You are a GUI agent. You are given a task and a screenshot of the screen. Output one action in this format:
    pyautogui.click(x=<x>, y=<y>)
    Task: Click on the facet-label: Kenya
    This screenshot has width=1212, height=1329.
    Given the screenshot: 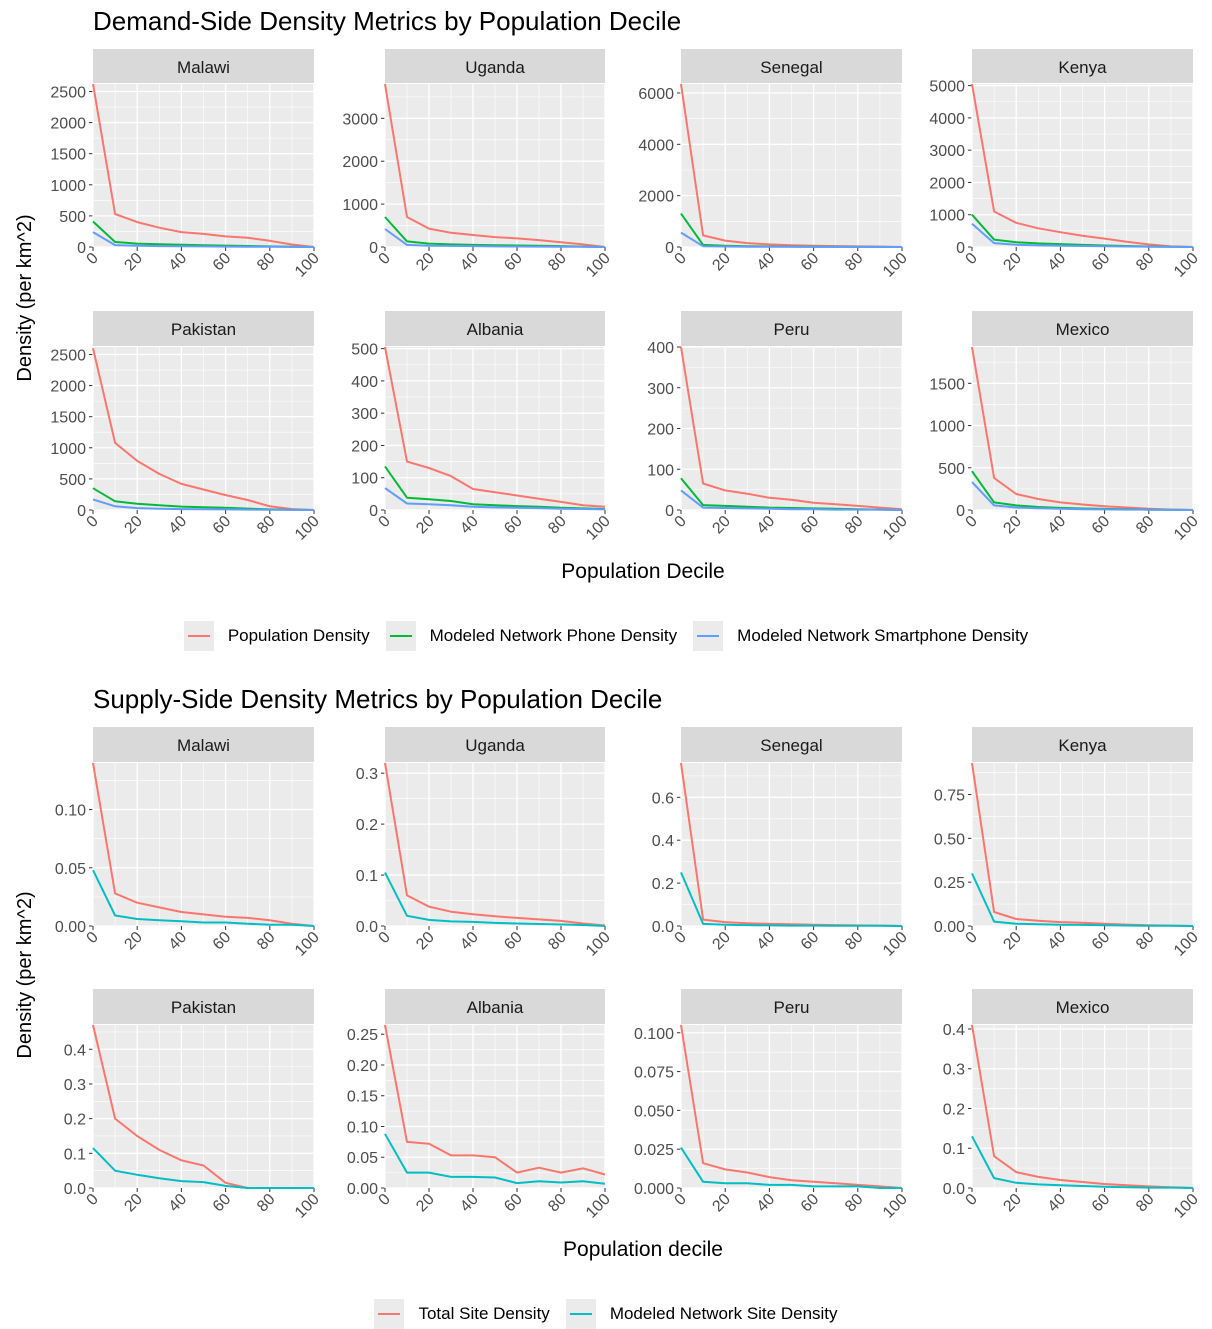 What is the action you would take?
    pyautogui.click(x=1082, y=745)
    